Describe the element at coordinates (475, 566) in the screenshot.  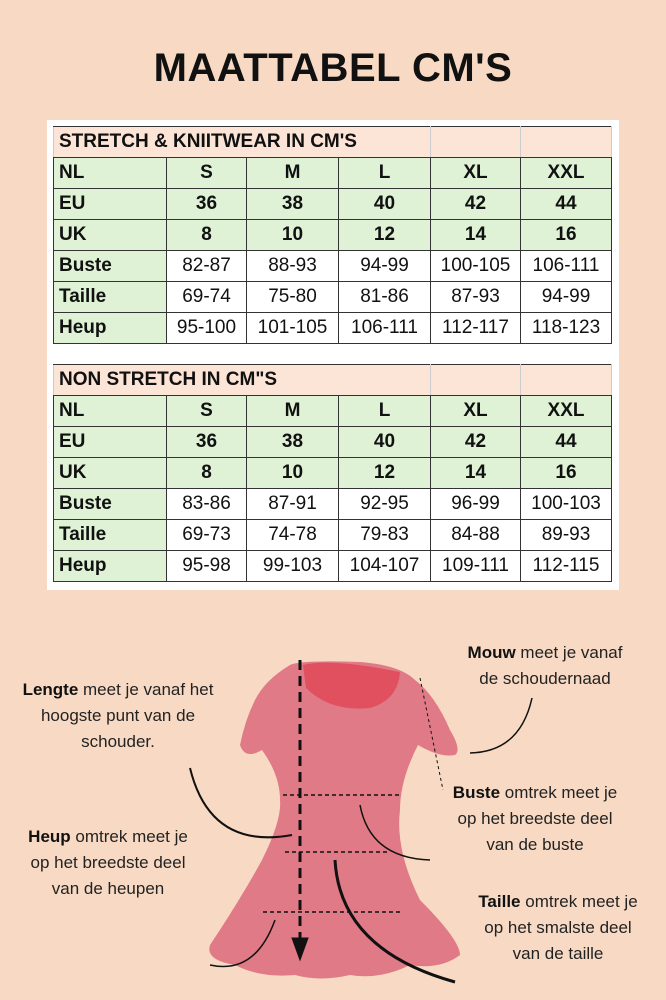
I see `table-cell: 109-111` at that location.